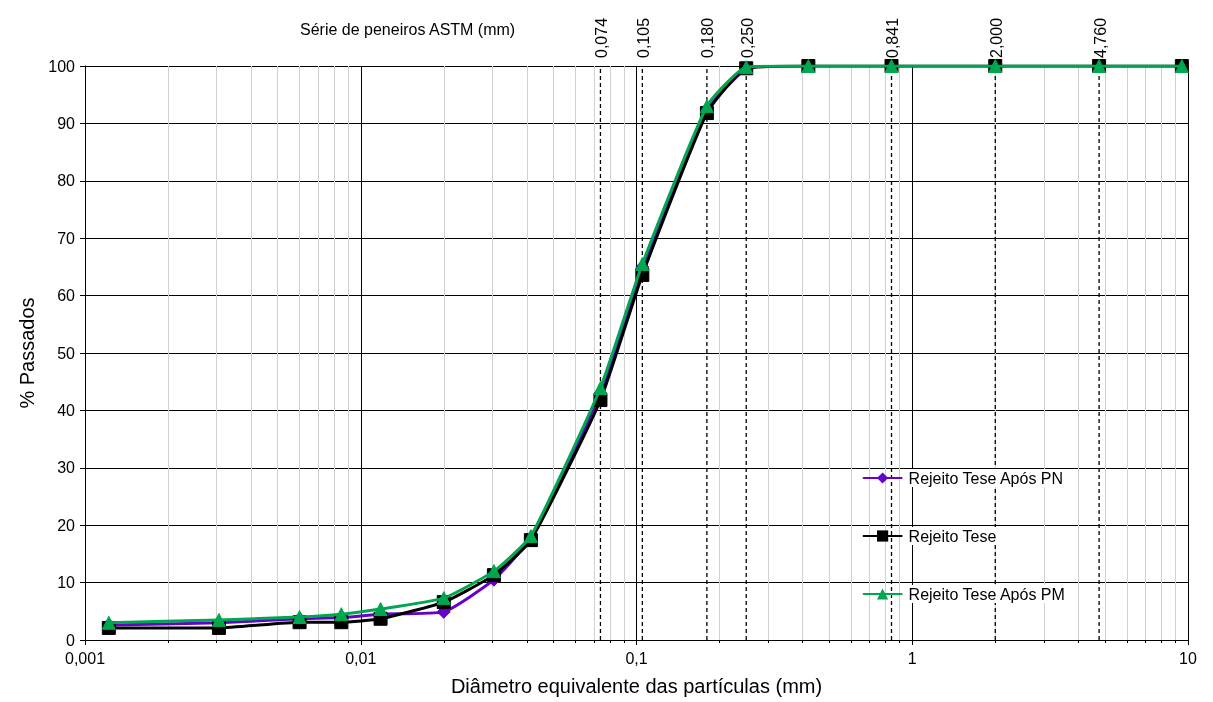  Describe the element at coordinates (996, 37) in the screenshot. I see `ref-line-label: 2,000` at that location.